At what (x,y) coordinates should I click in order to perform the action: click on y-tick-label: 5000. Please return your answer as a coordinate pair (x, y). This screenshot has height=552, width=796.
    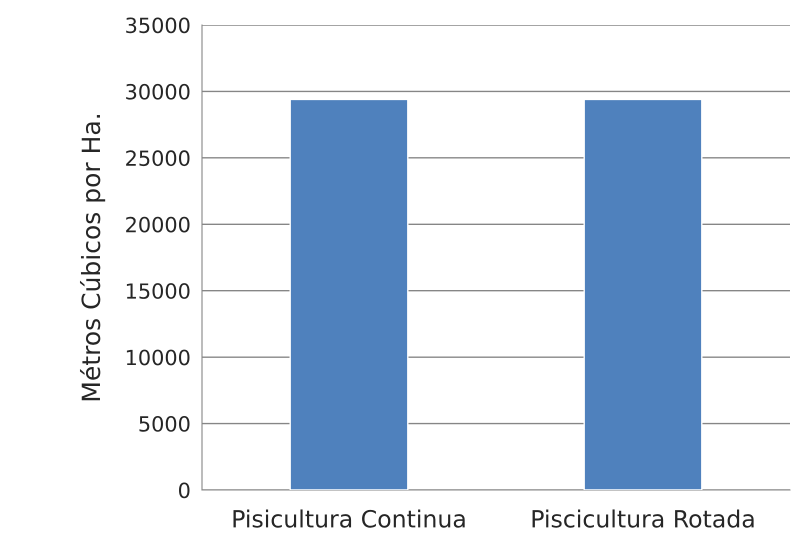
    Looking at the image, I should click on (164, 424).